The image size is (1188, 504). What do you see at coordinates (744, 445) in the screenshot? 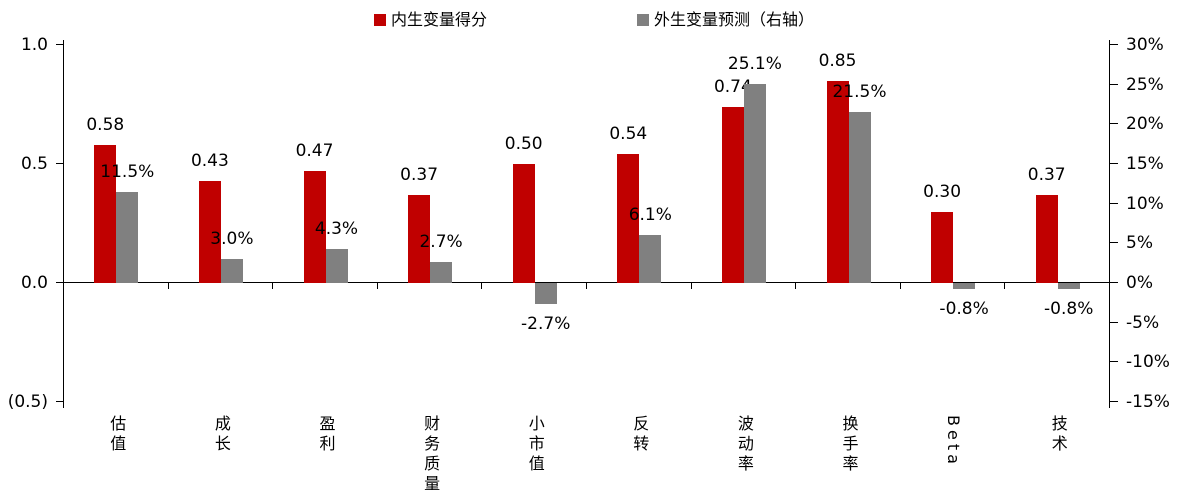
I see `category-label: 波动率` at bounding box center [744, 445].